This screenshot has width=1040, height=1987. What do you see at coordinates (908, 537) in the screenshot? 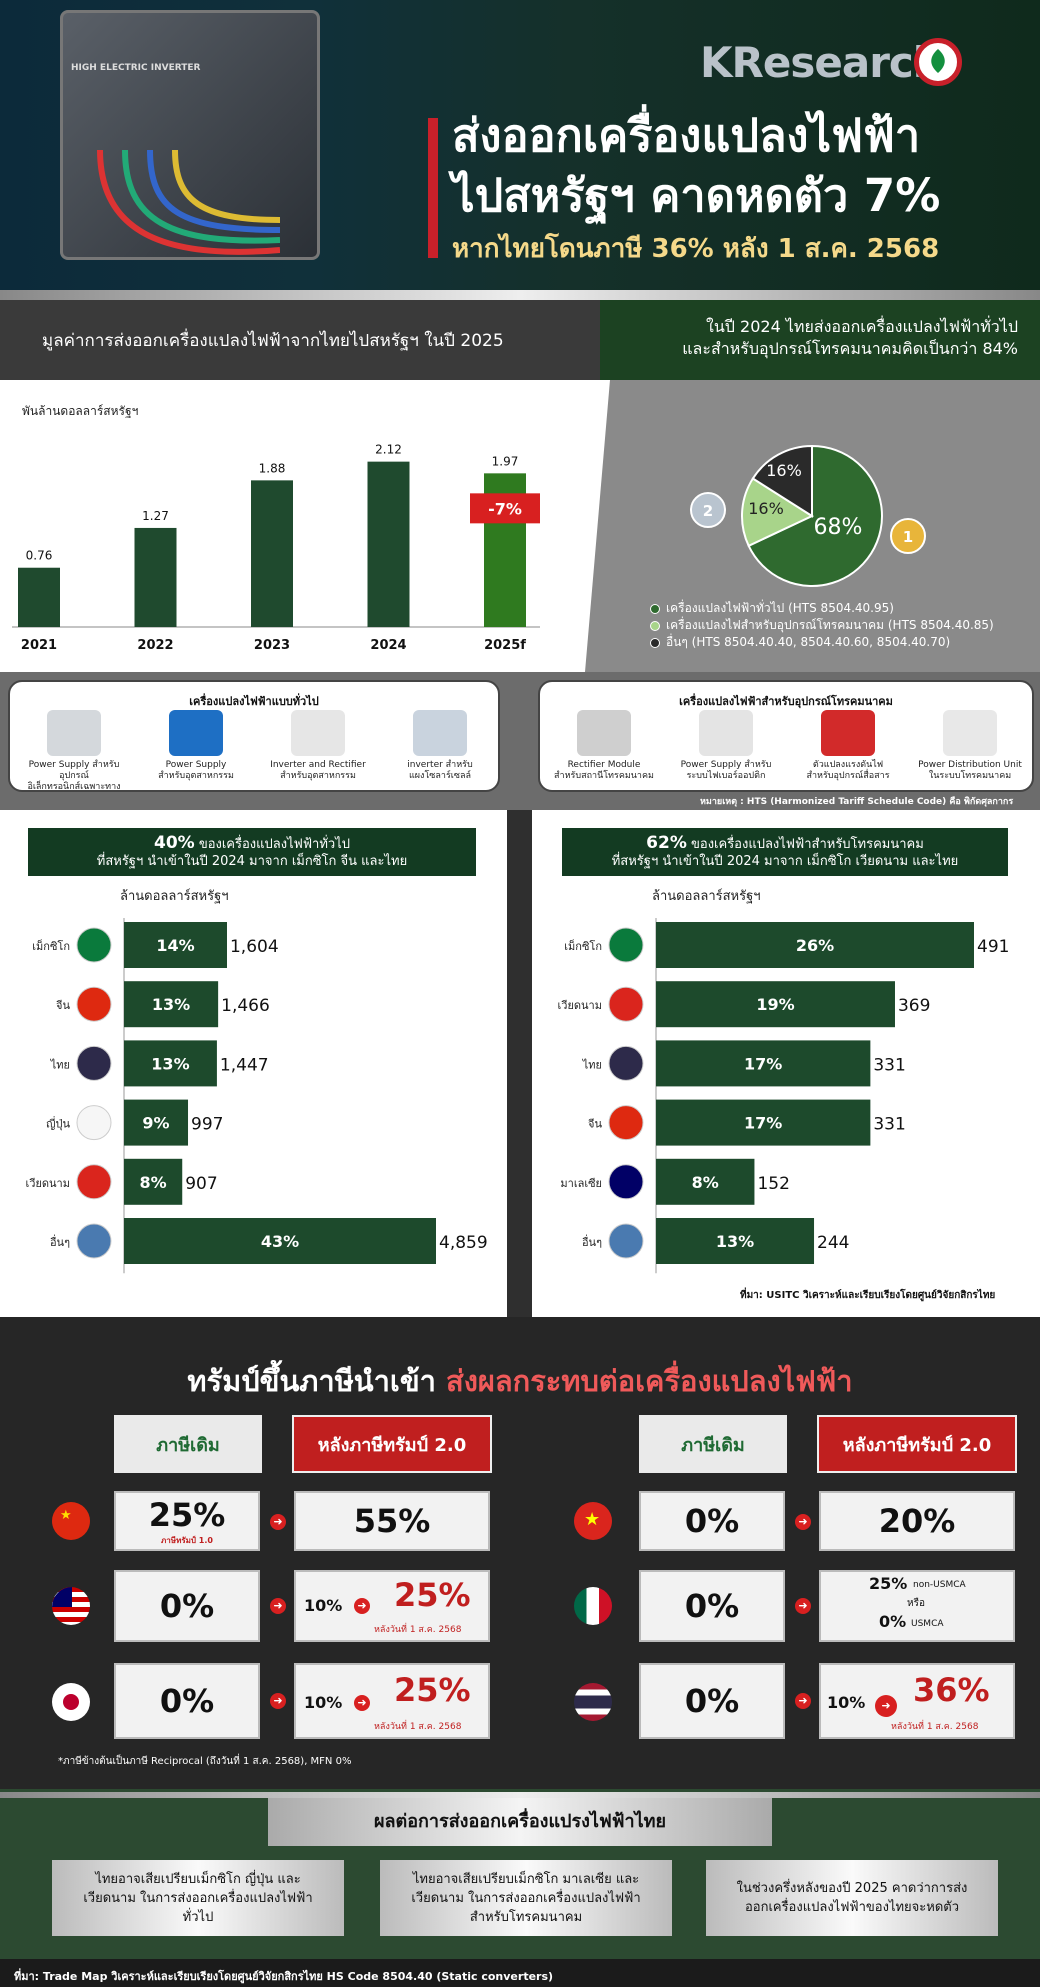
I see `medal-rank-1: 1` at bounding box center [908, 537].